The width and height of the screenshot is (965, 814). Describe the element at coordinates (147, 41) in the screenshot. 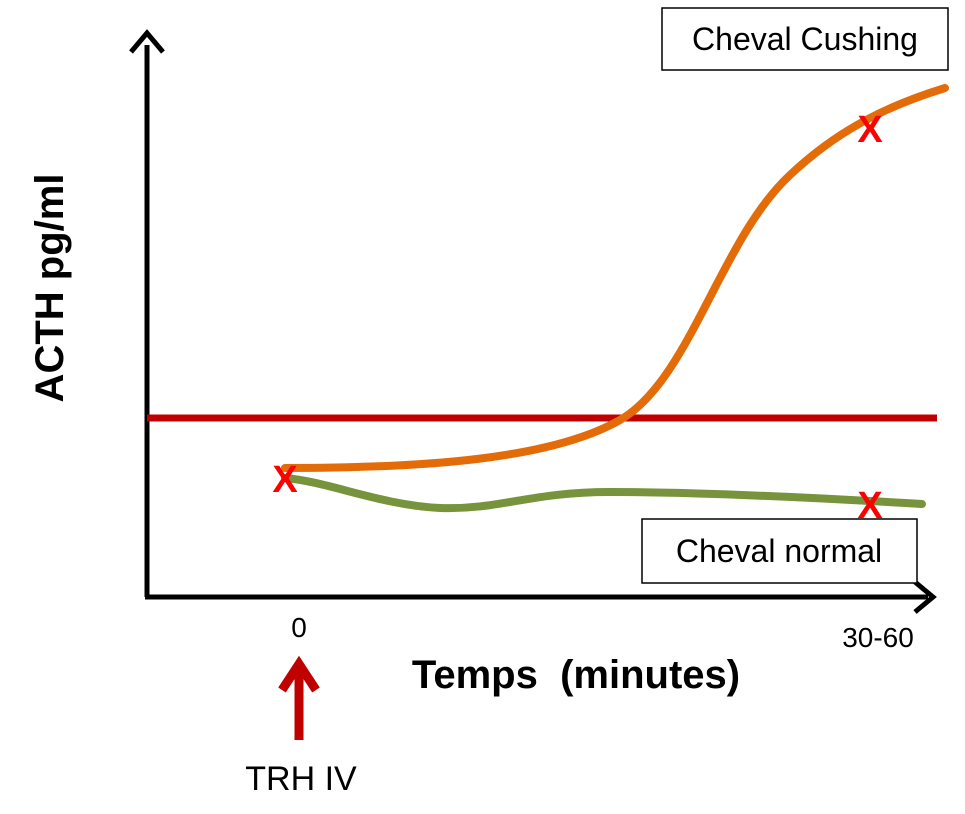

I see `y-axis-arrowhead` at that location.